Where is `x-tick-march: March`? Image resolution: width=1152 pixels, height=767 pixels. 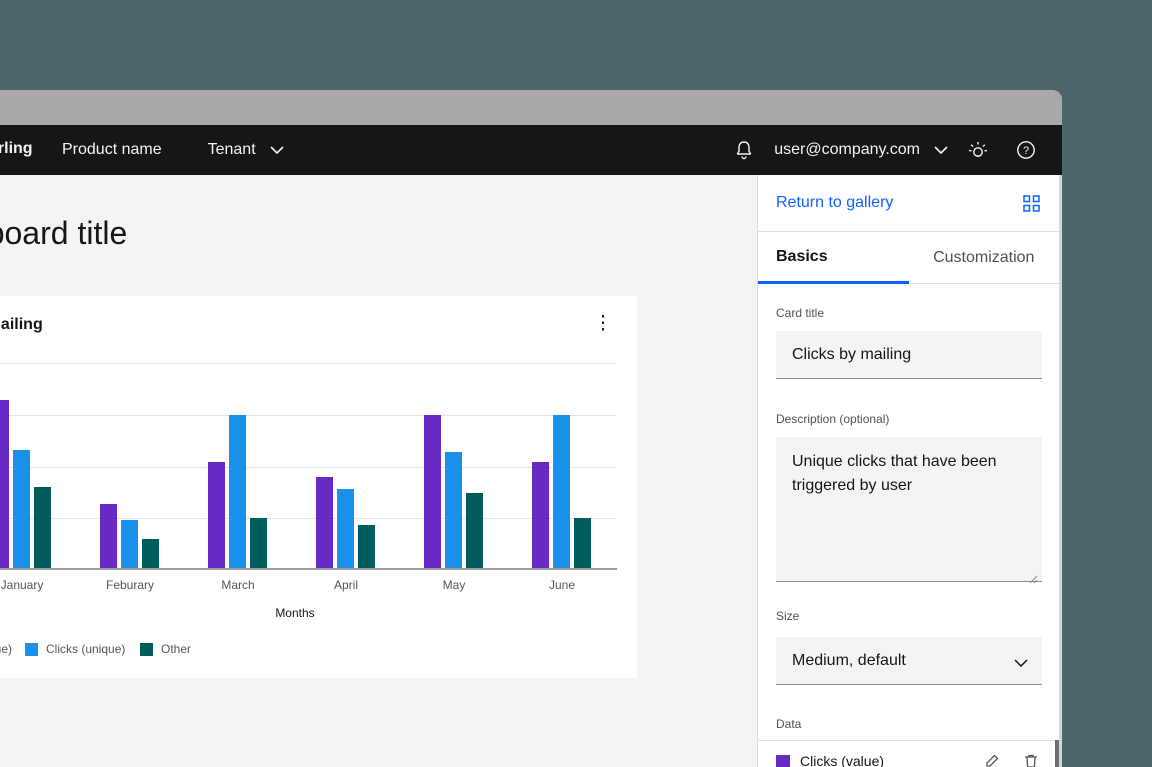
x-tick-march: March is located at coordinates (238, 585).